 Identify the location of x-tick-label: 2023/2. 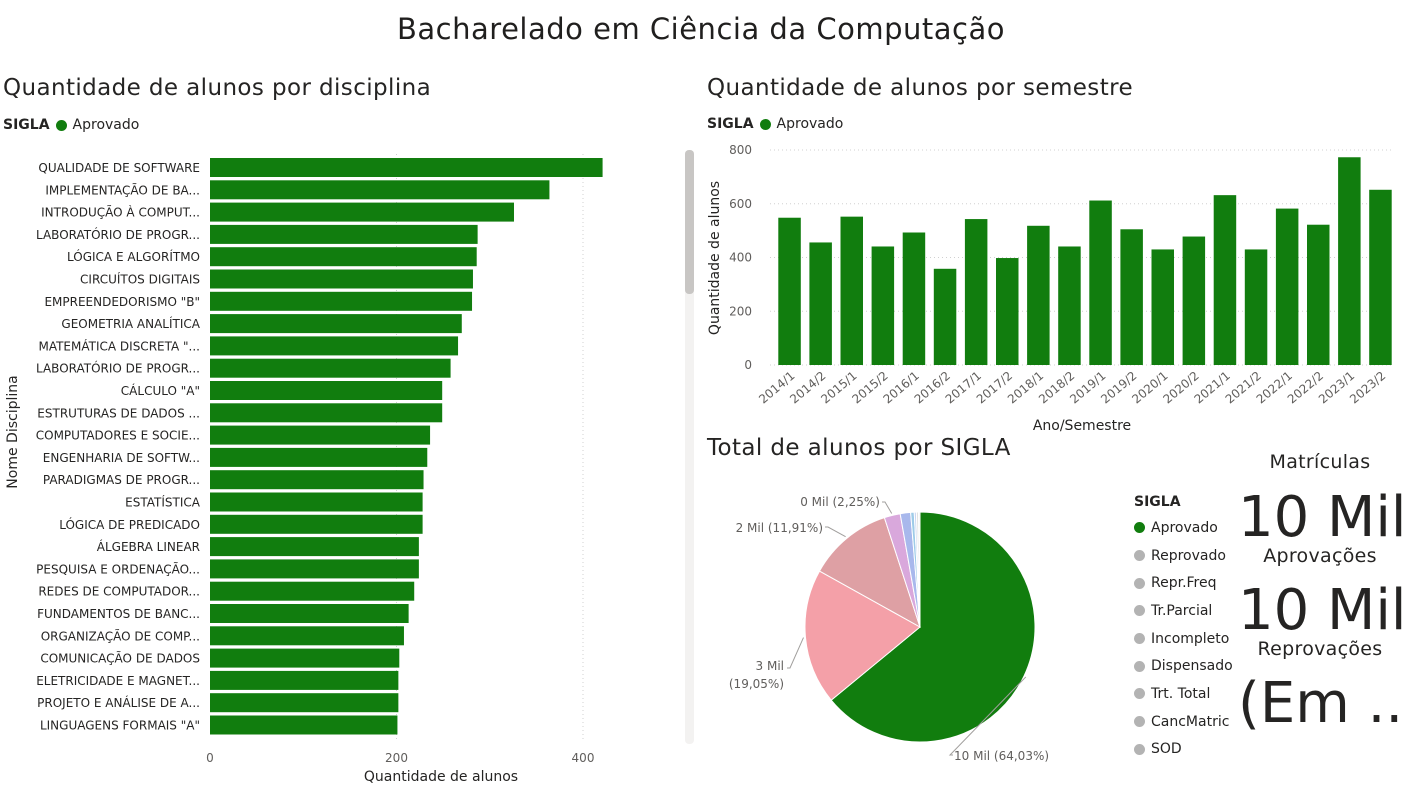
(1367, 388).